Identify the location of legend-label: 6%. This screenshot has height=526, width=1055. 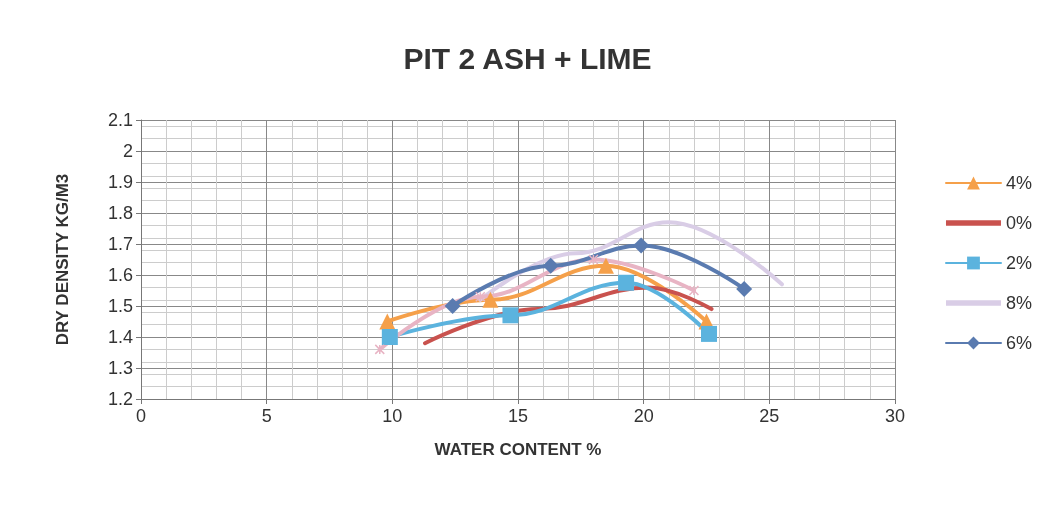
(1018, 343).